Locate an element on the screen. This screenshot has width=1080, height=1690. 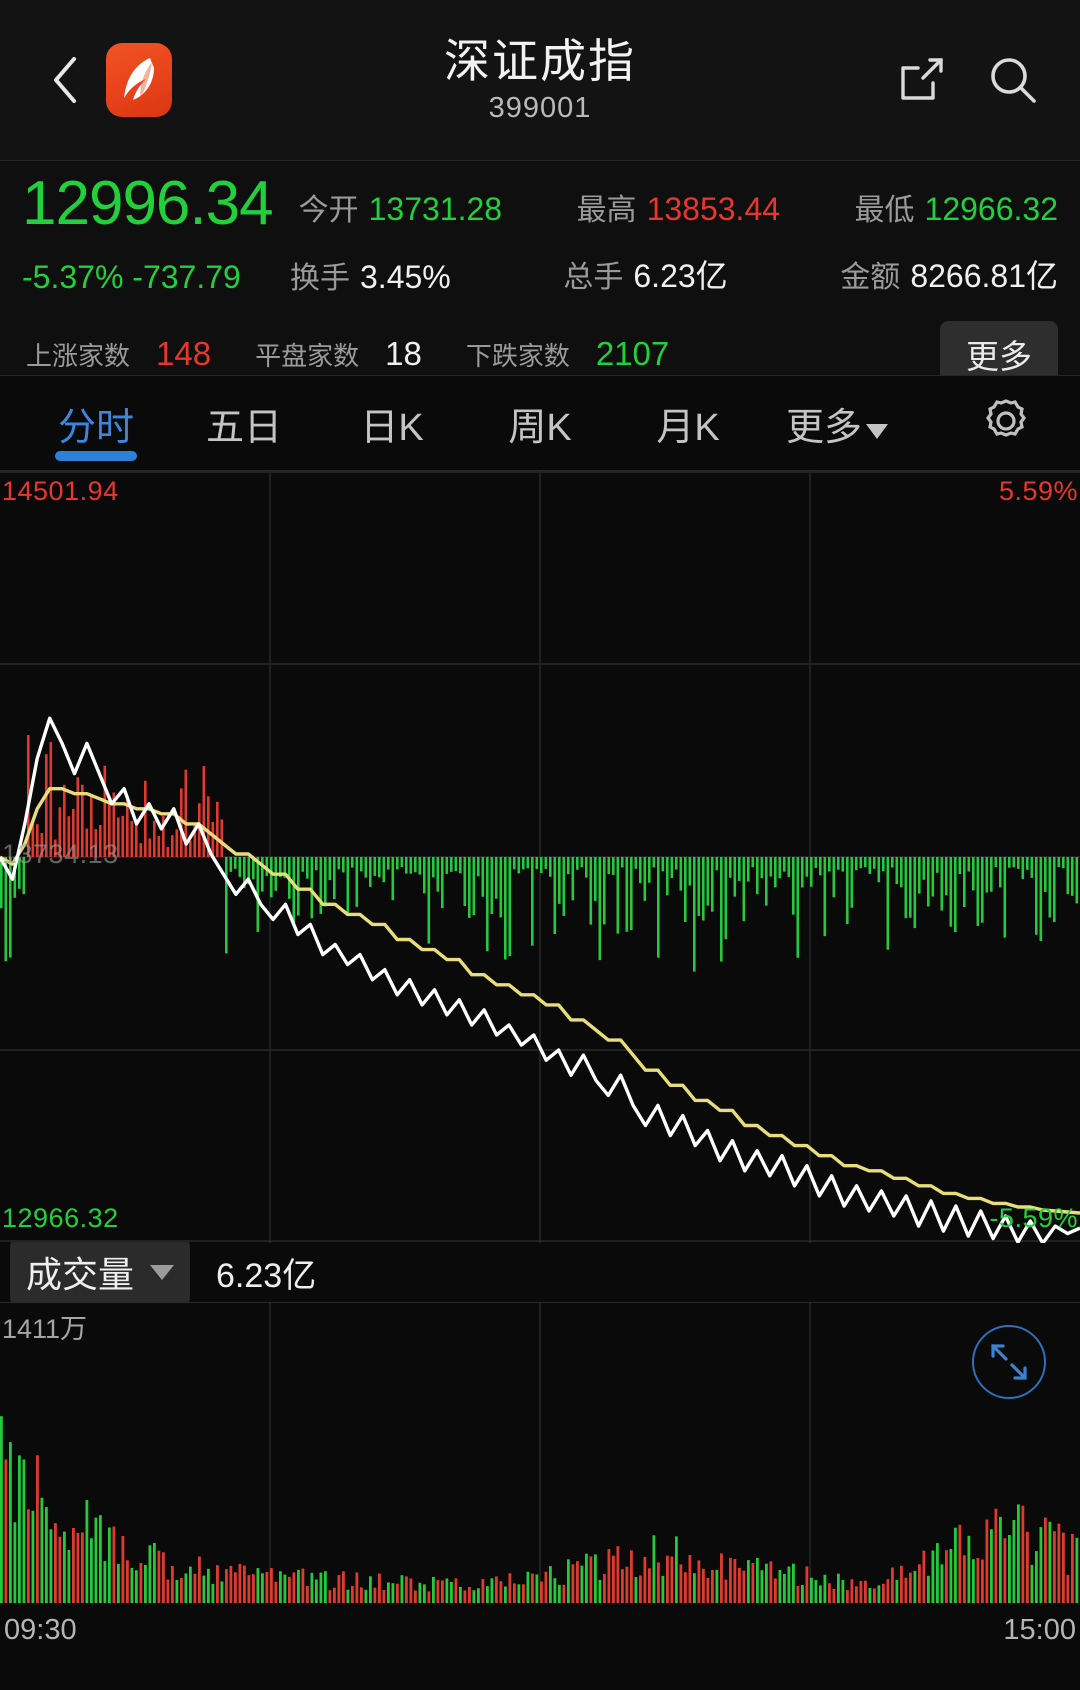
stock-code: 399001 is located at coordinates (540, 107).